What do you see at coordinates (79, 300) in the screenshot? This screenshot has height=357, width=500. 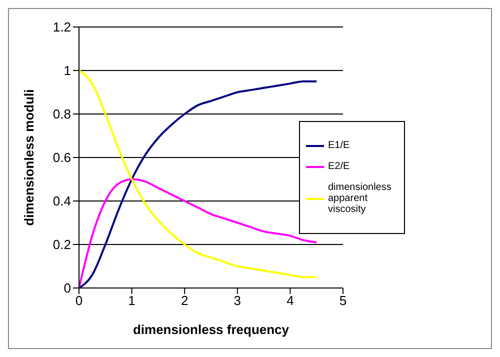 I see `x-tick-label: 0` at bounding box center [79, 300].